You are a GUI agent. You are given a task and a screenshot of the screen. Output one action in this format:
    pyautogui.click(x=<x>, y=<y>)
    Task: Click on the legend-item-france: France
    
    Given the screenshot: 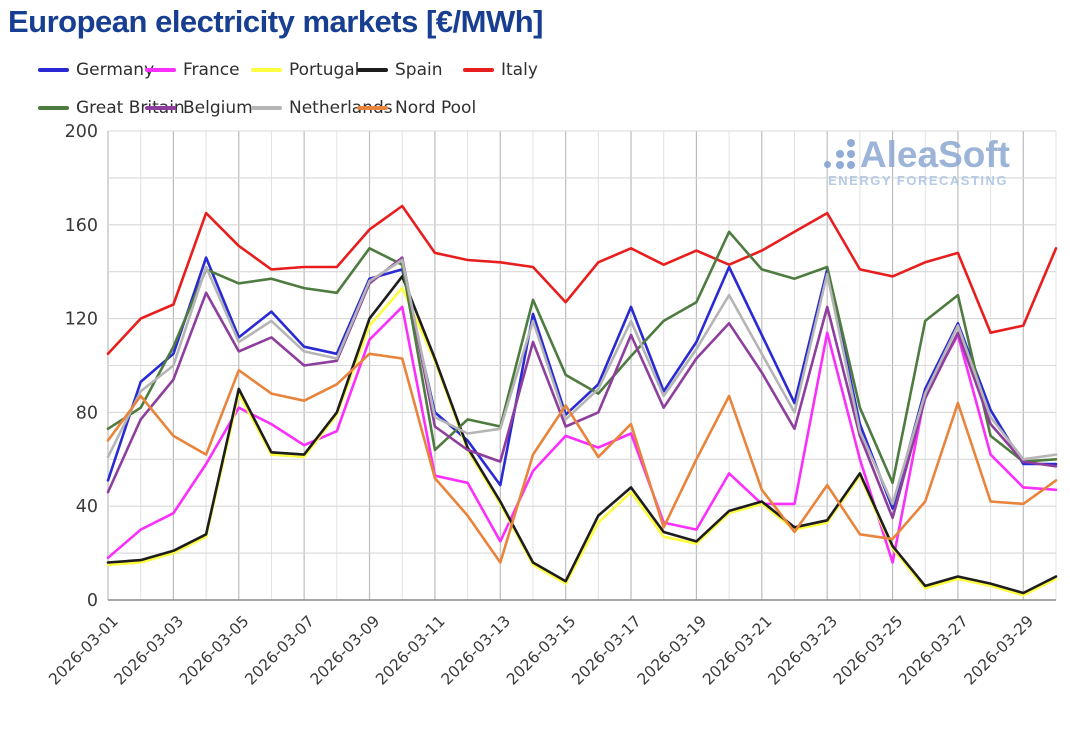 What is the action you would take?
    pyautogui.click(x=192, y=70)
    